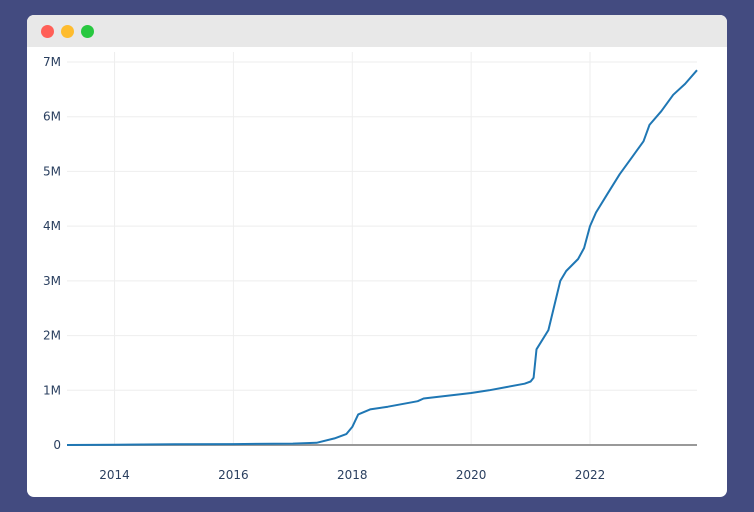 This screenshot has height=512, width=754. What do you see at coordinates (57, 445) in the screenshot?
I see `y-tick-label: 0` at bounding box center [57, 445].